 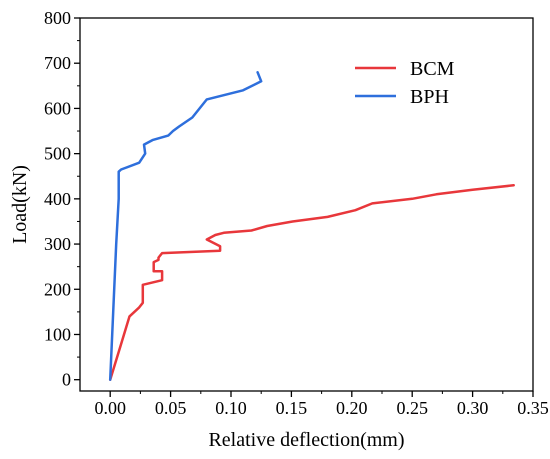 What do you see at coordinates (20, 204) in the screenshot?
I see `y-axis-title: Load(kN)` at bounding box center [20, 204].